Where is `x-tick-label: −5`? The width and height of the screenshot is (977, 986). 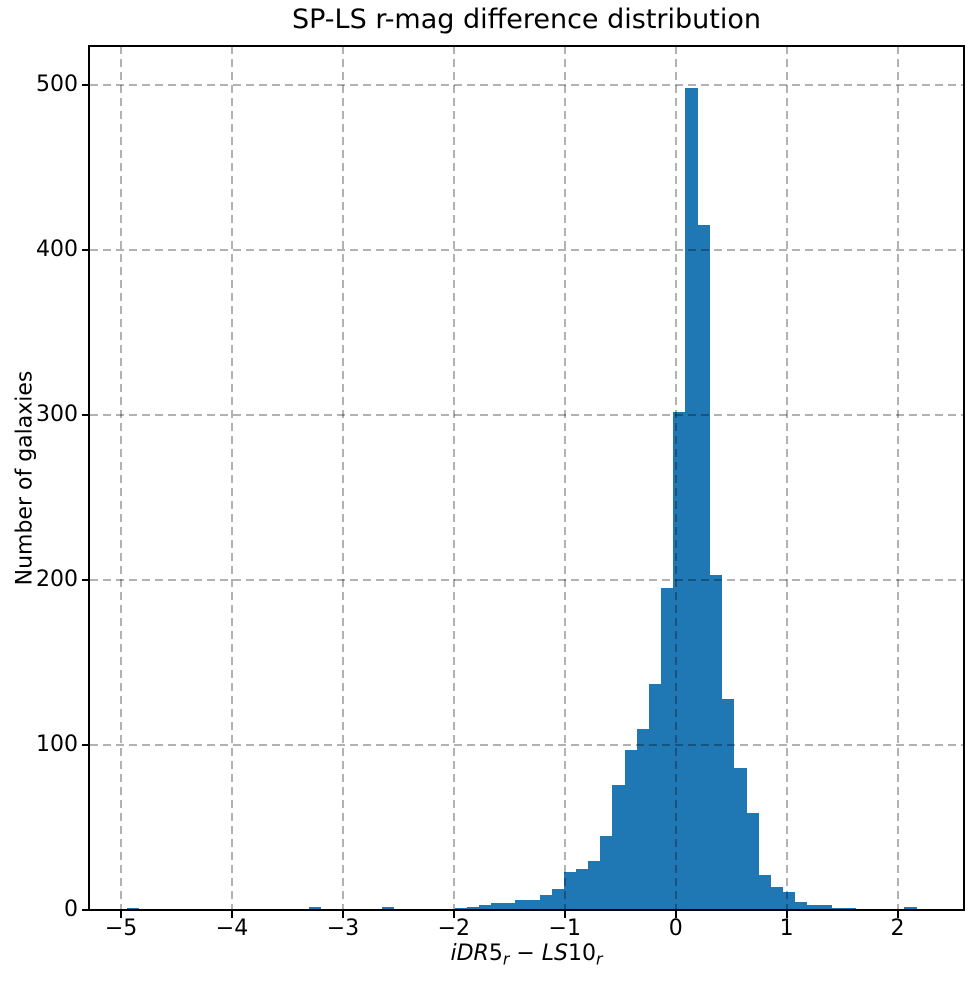 x-tick-label: −5 is located at coordinates (121, 928).